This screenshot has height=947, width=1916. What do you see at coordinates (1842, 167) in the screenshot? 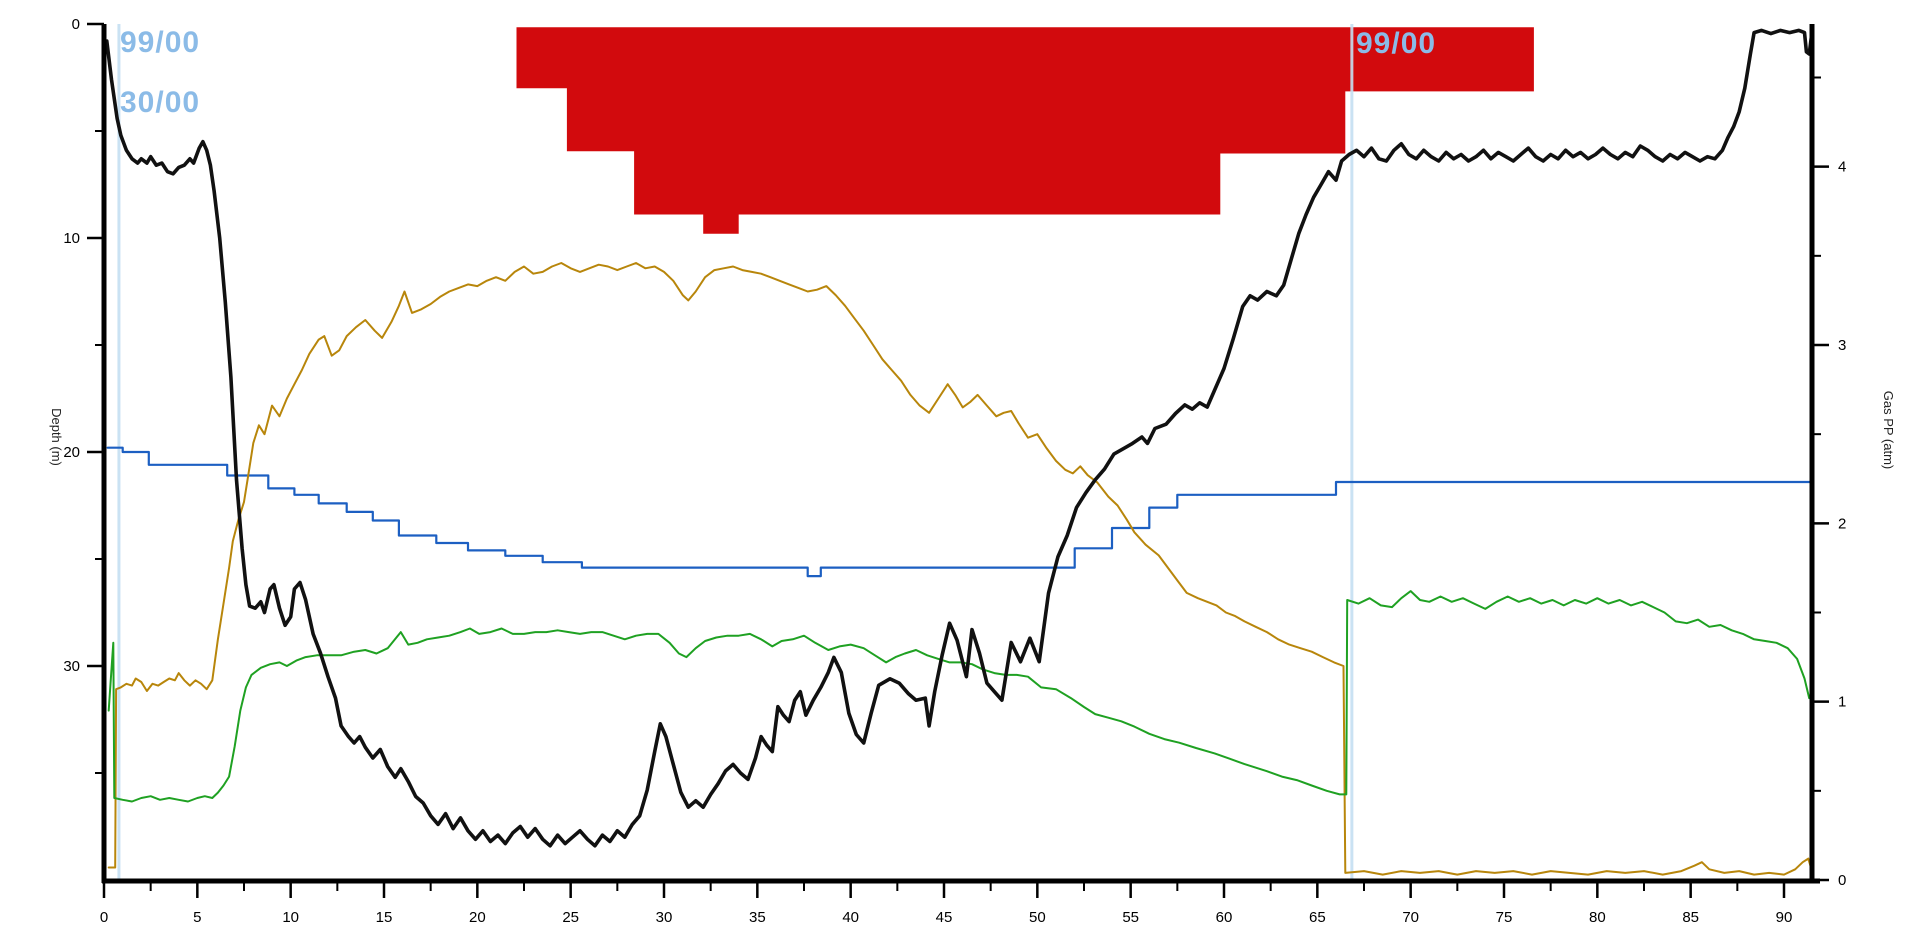
I see `right-tick-label: 4` at bounding box center [1842, 167].